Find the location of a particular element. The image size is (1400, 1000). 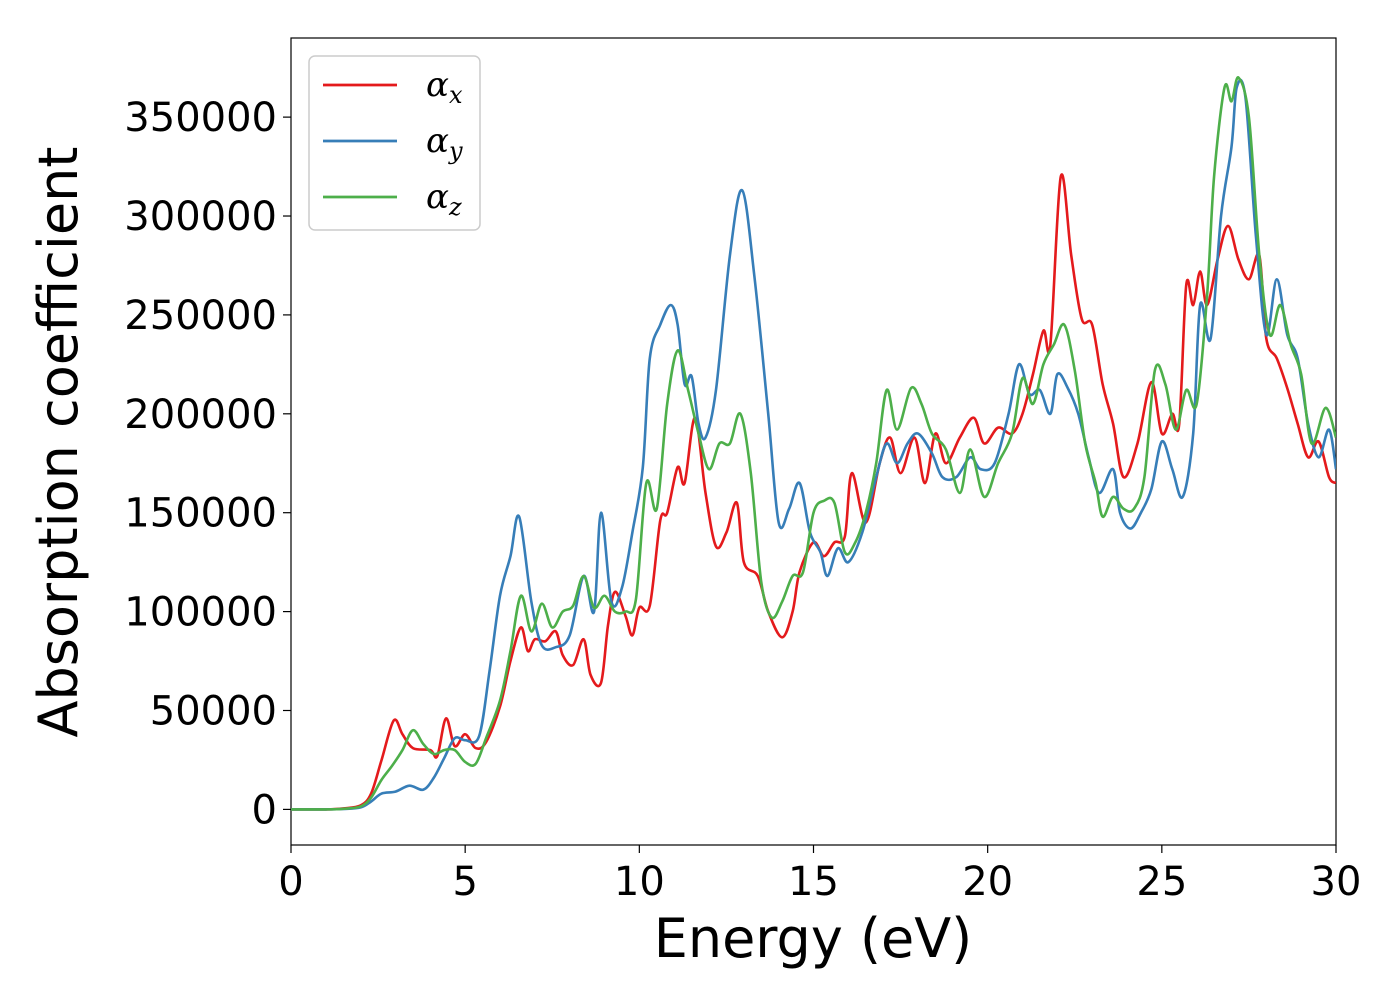

x-tick-label: 0 is located at coordinates (290, 882).